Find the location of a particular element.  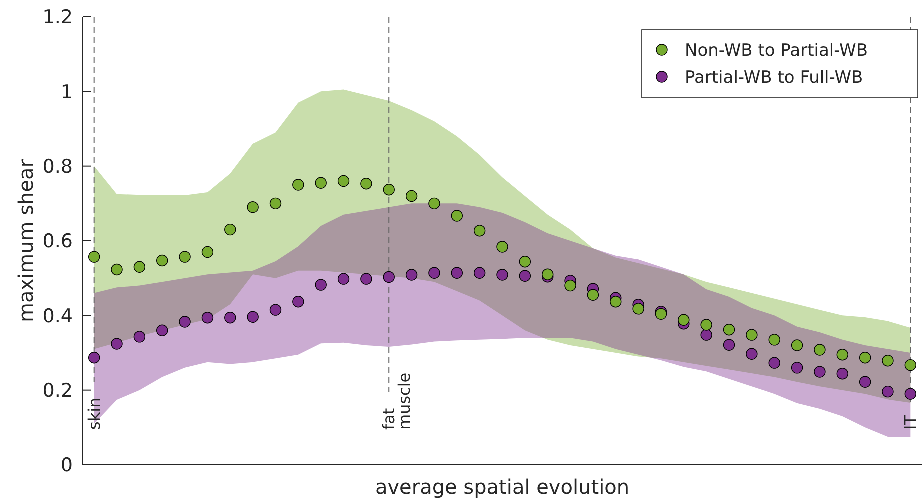

legend-label: Partial-WB to Full-WB is located at coordinates (774, 78).